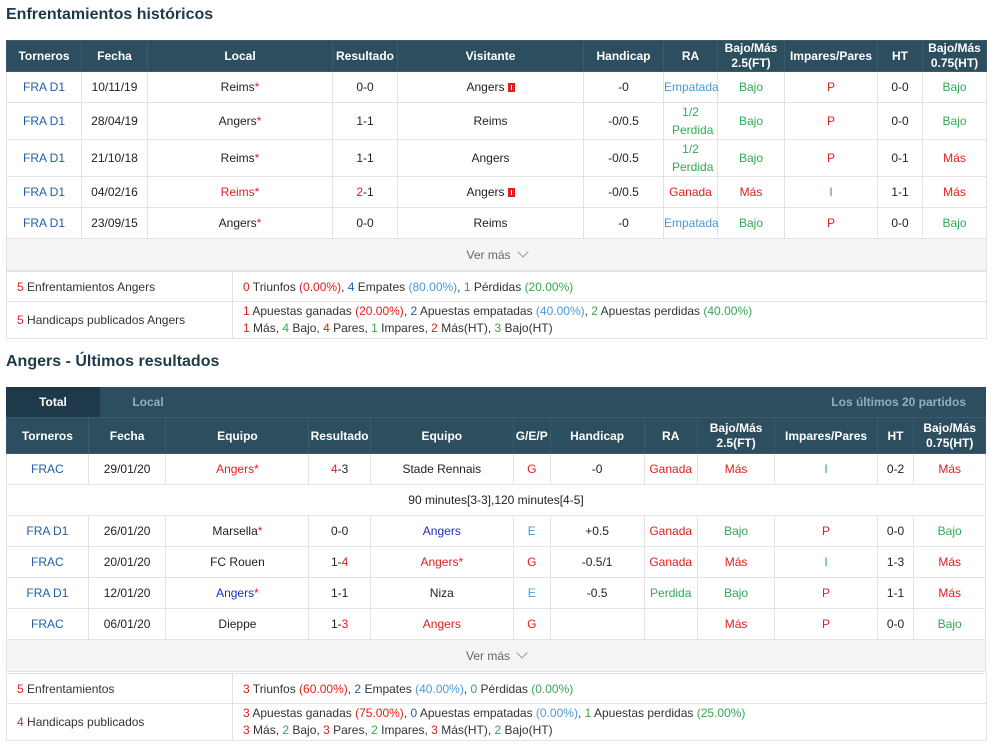 The width and height of the screenshot is (1001, 752). What do you see at coordinates (47, 435) in the screenshot?
I see `col-header: Torneros` at bounding box center [47, 435].